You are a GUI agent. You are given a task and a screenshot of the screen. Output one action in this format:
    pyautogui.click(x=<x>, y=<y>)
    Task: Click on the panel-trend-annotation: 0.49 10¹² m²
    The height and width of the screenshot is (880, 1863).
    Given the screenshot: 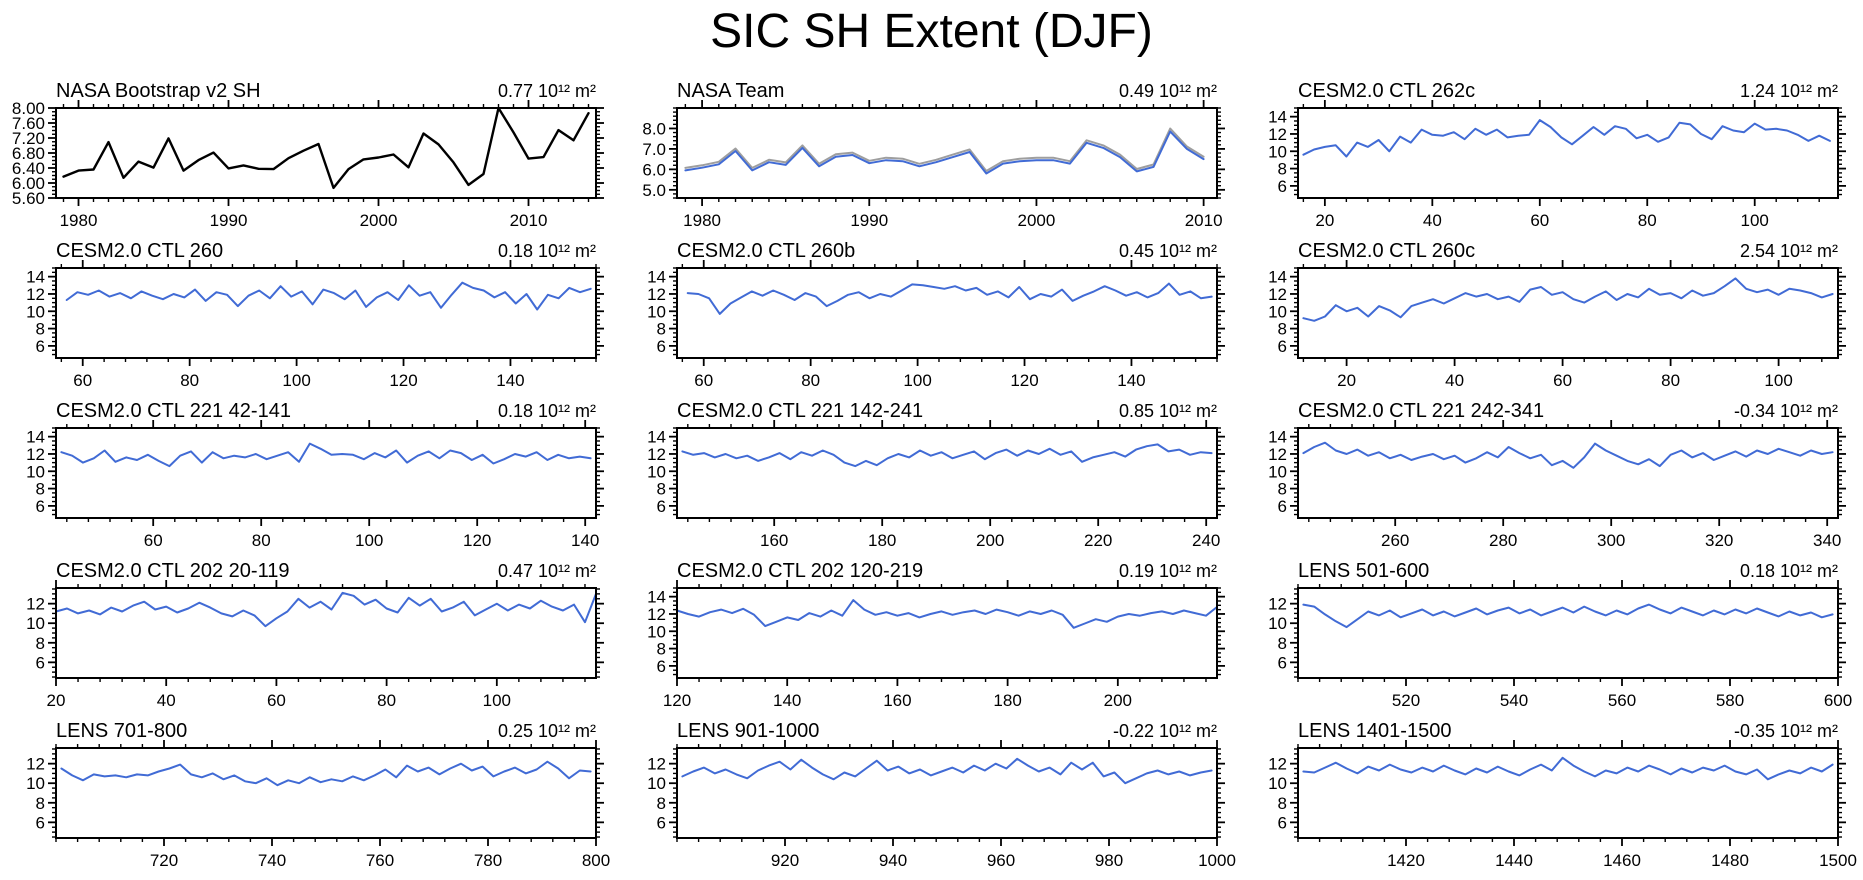 What is the action you would take?
    pyautogui.click(x=1167, y=91)
    